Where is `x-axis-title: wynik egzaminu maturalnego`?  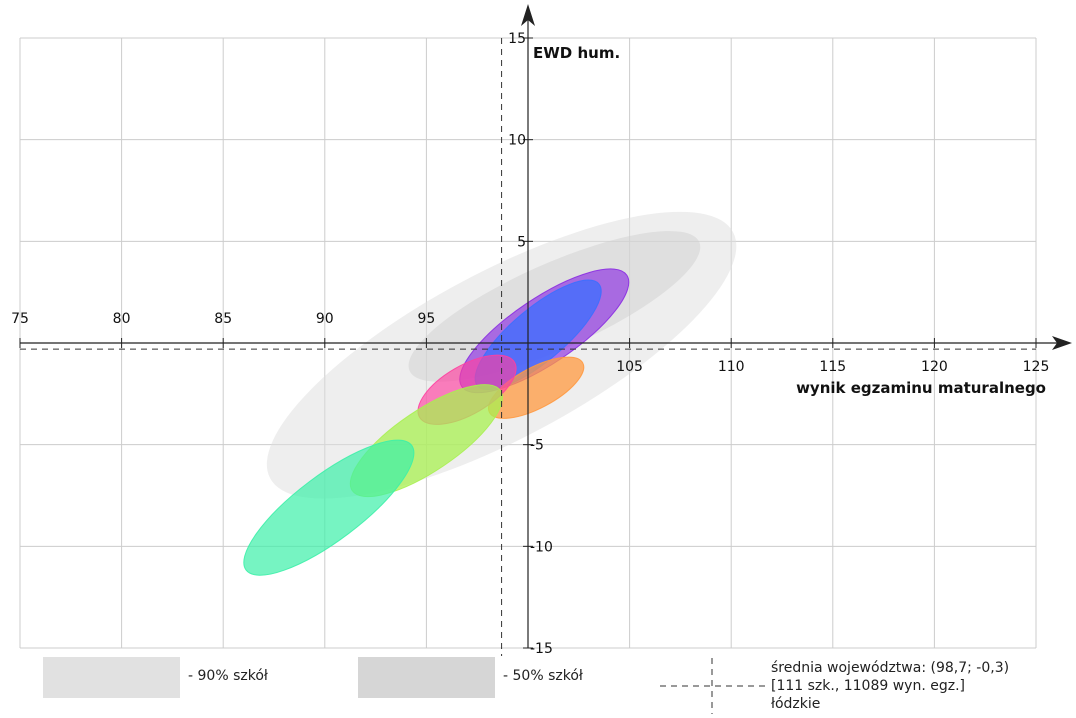
x-axis-title: wynik egzaminu maturalnego is located at coordinates (921, 388).